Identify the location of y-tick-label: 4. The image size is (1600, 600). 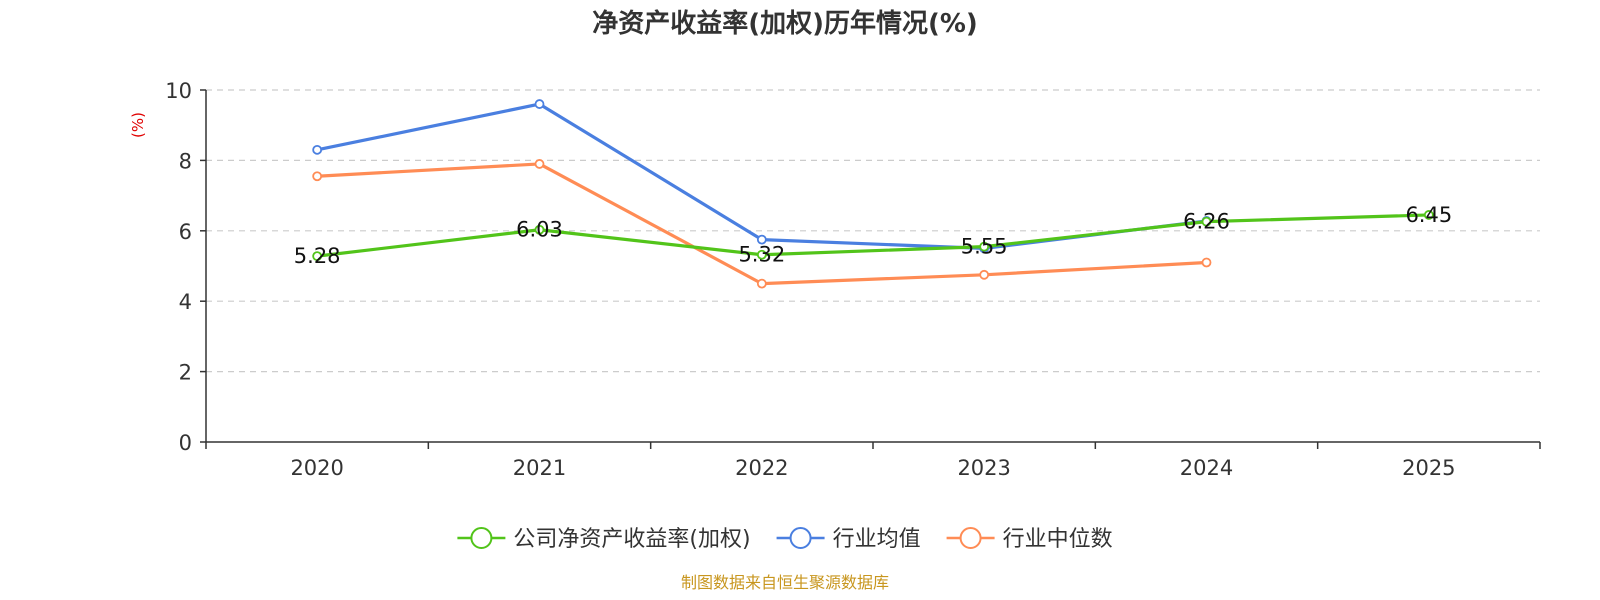
(185, 302).